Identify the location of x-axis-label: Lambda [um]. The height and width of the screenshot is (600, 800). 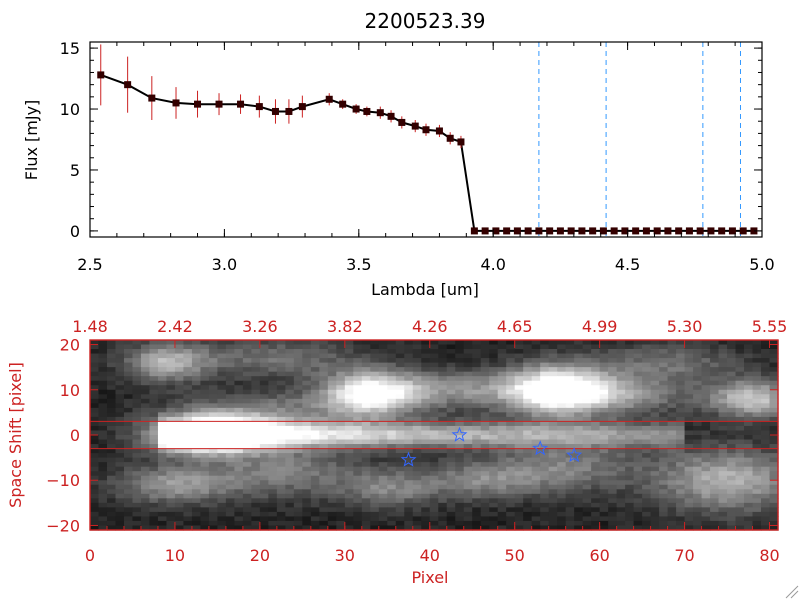
(425, 289).